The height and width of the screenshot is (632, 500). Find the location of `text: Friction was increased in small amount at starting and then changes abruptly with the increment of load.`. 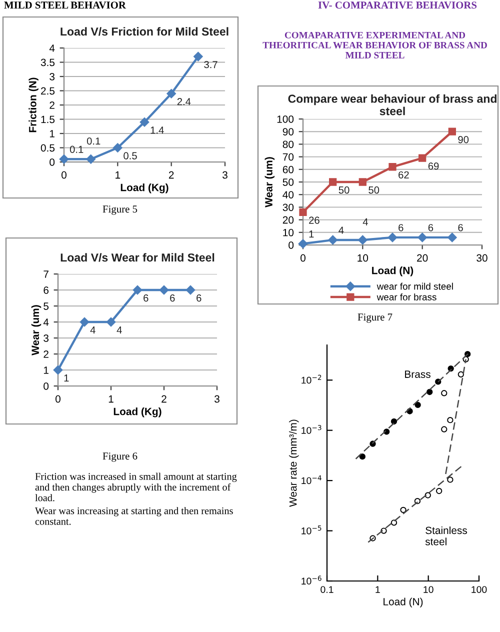

text: Friction was increased in small amount at starting and then changes abruptly with the increment of load. is located at coordinates (136, 487).